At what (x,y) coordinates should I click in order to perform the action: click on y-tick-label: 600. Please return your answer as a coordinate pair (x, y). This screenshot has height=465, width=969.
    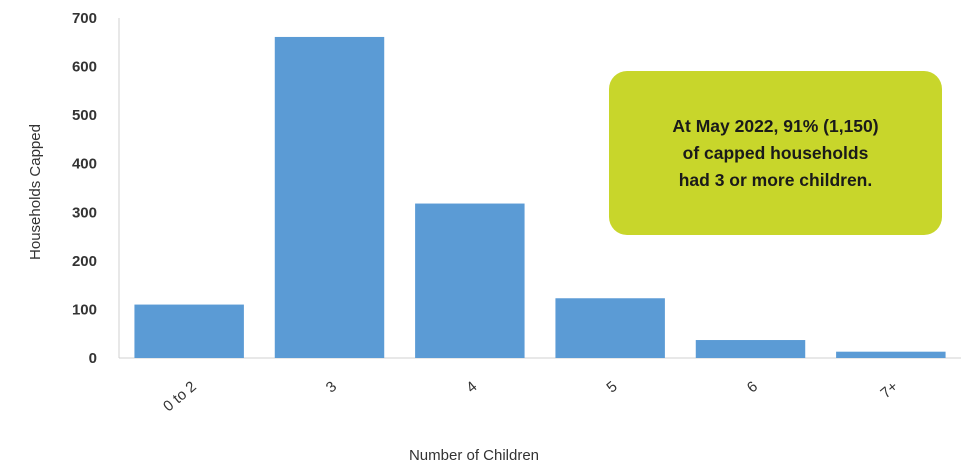
    Looking at the image, I should click on (84, 67).